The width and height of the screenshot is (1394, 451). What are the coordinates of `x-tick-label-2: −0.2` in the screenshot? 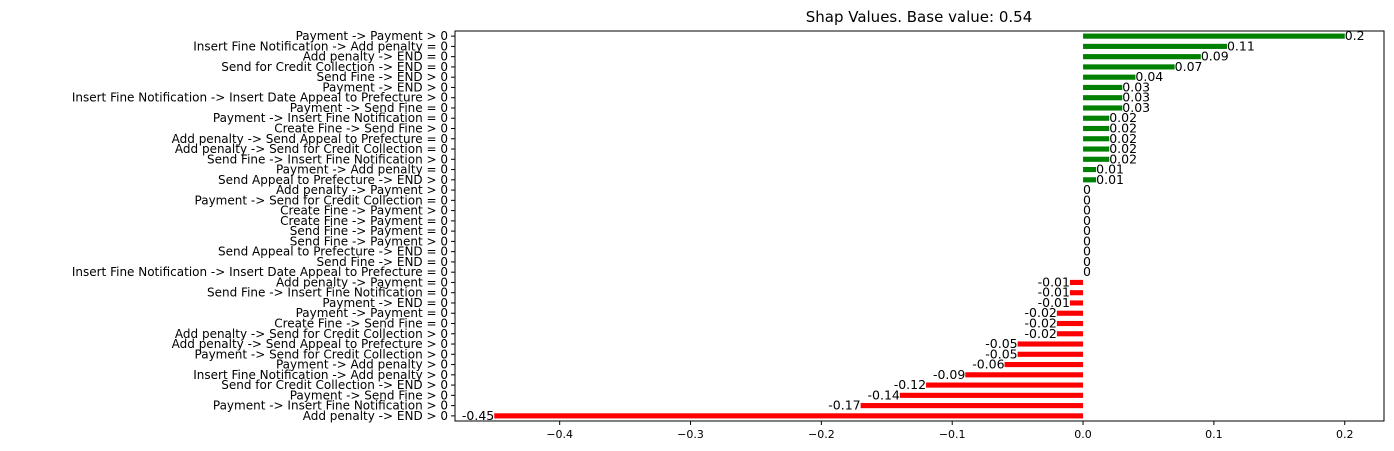 It's located at (821, 434).